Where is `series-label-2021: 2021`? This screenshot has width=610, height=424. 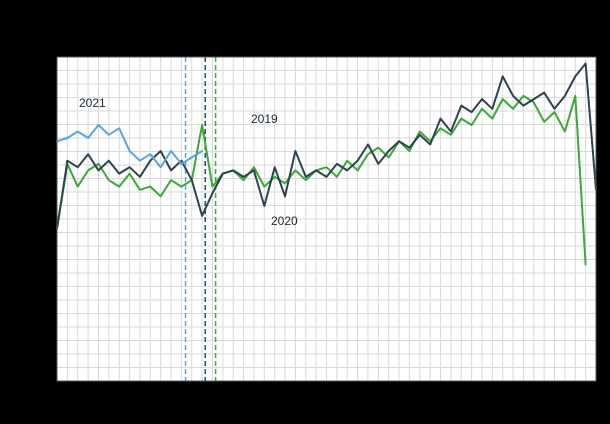 series-label-2021: 2021 is located at coordinates (92, 103).